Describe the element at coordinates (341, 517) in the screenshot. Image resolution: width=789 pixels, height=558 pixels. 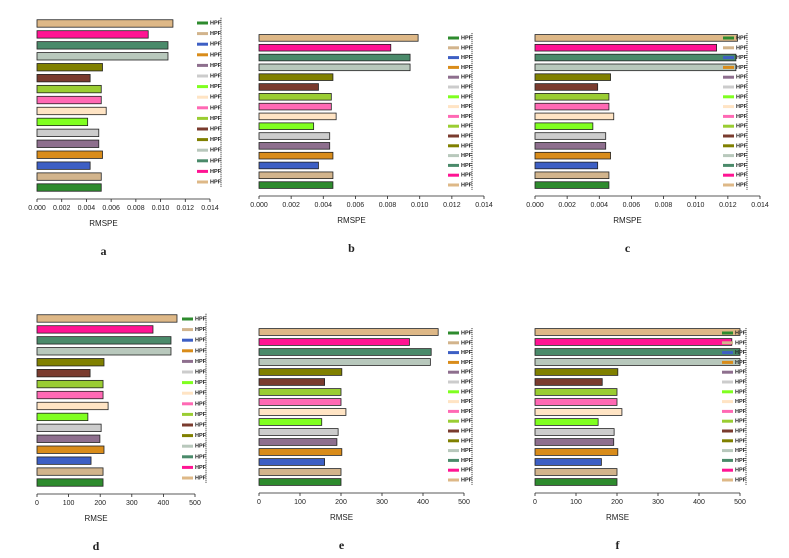
I see `x-axis-label: RMSE` at that location.